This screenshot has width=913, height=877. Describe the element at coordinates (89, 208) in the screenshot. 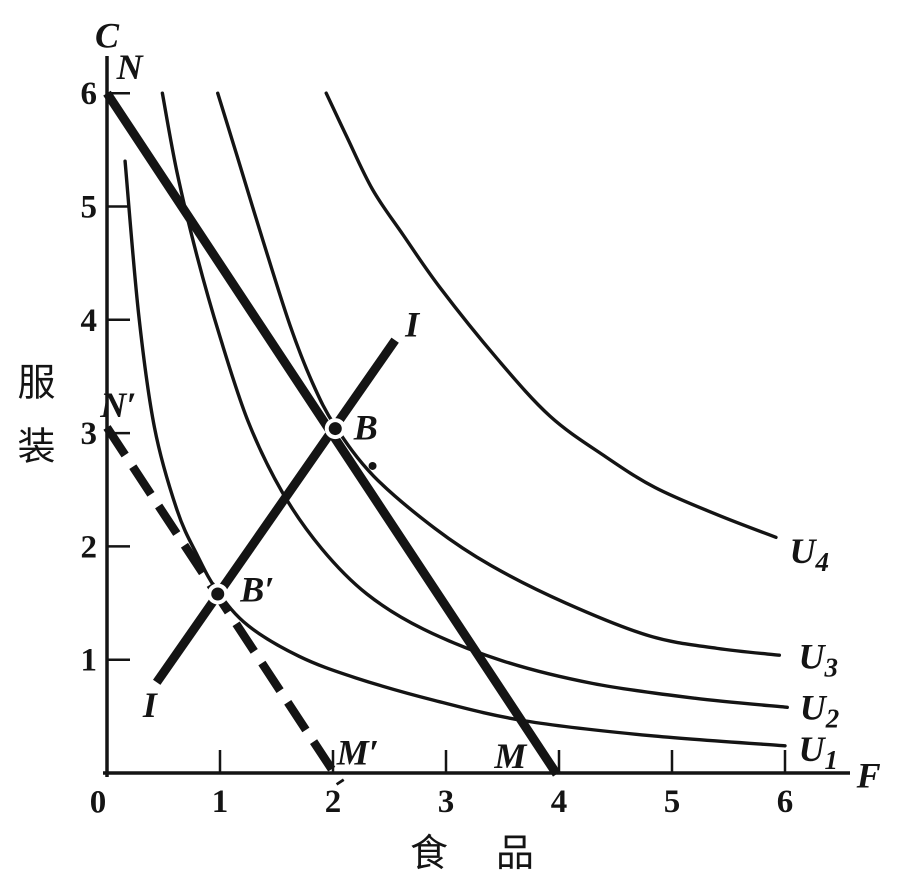

I see `y-tick-label-5: 5` at that location.